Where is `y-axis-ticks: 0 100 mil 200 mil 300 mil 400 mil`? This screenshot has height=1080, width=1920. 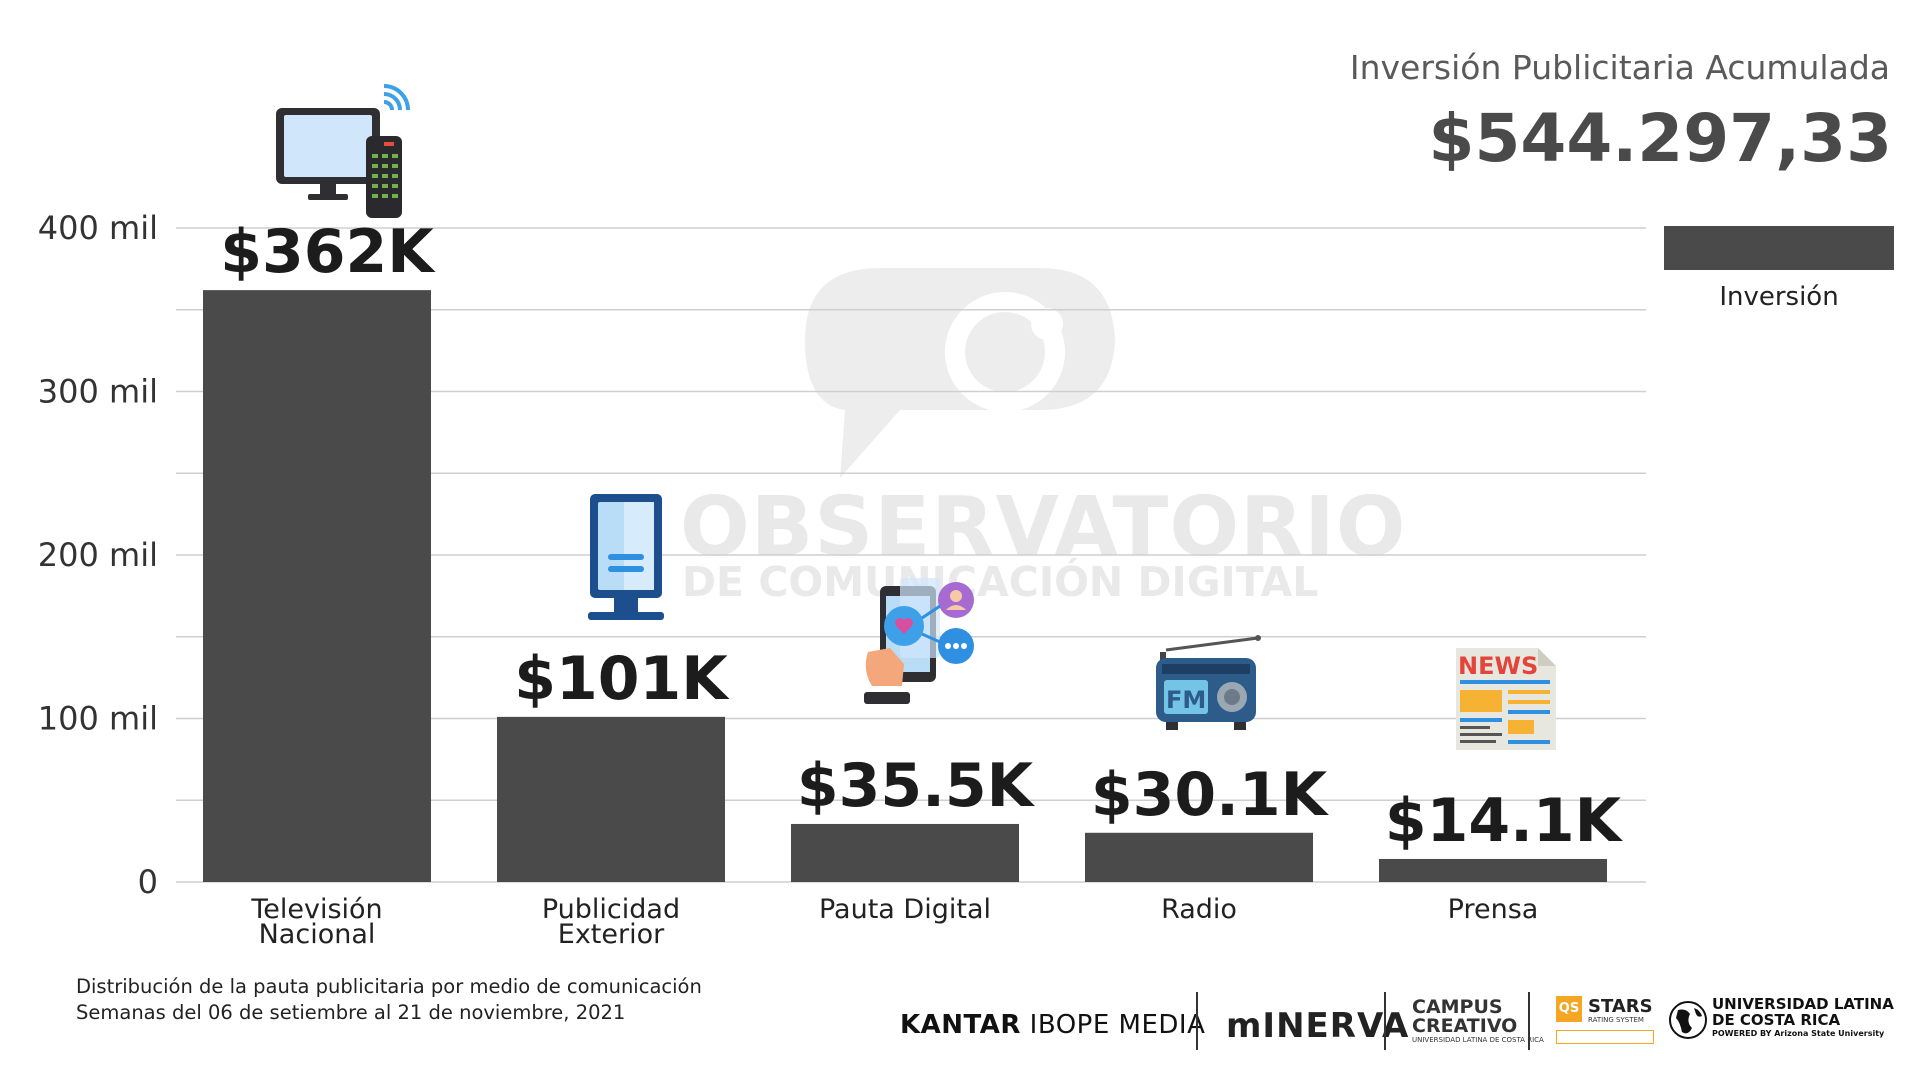
y-axis-ticks: 0 100 mil 200 mil 300 mil 400 mil is located at coordinates (98, 555).